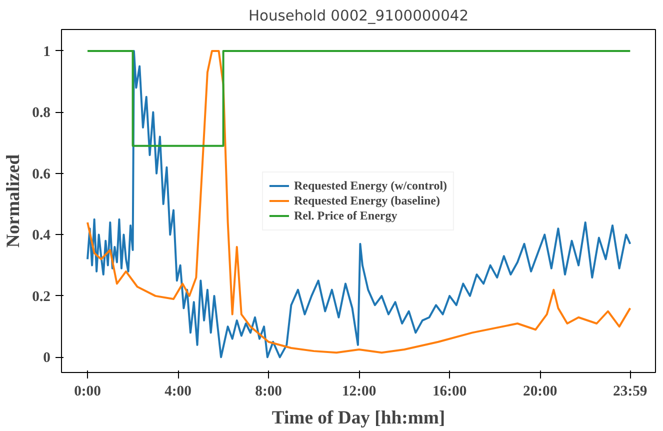 This screenshot has width=663, height=431. I want to click on chart-title: Household 0002_9100000042, so click(358, 16).